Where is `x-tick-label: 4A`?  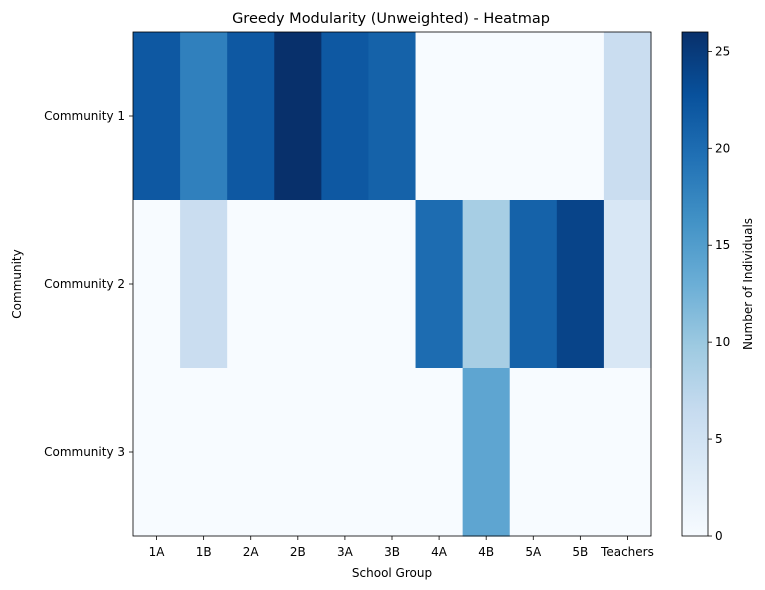
x-tick-label: 4A is located at coordinates (439, 552).